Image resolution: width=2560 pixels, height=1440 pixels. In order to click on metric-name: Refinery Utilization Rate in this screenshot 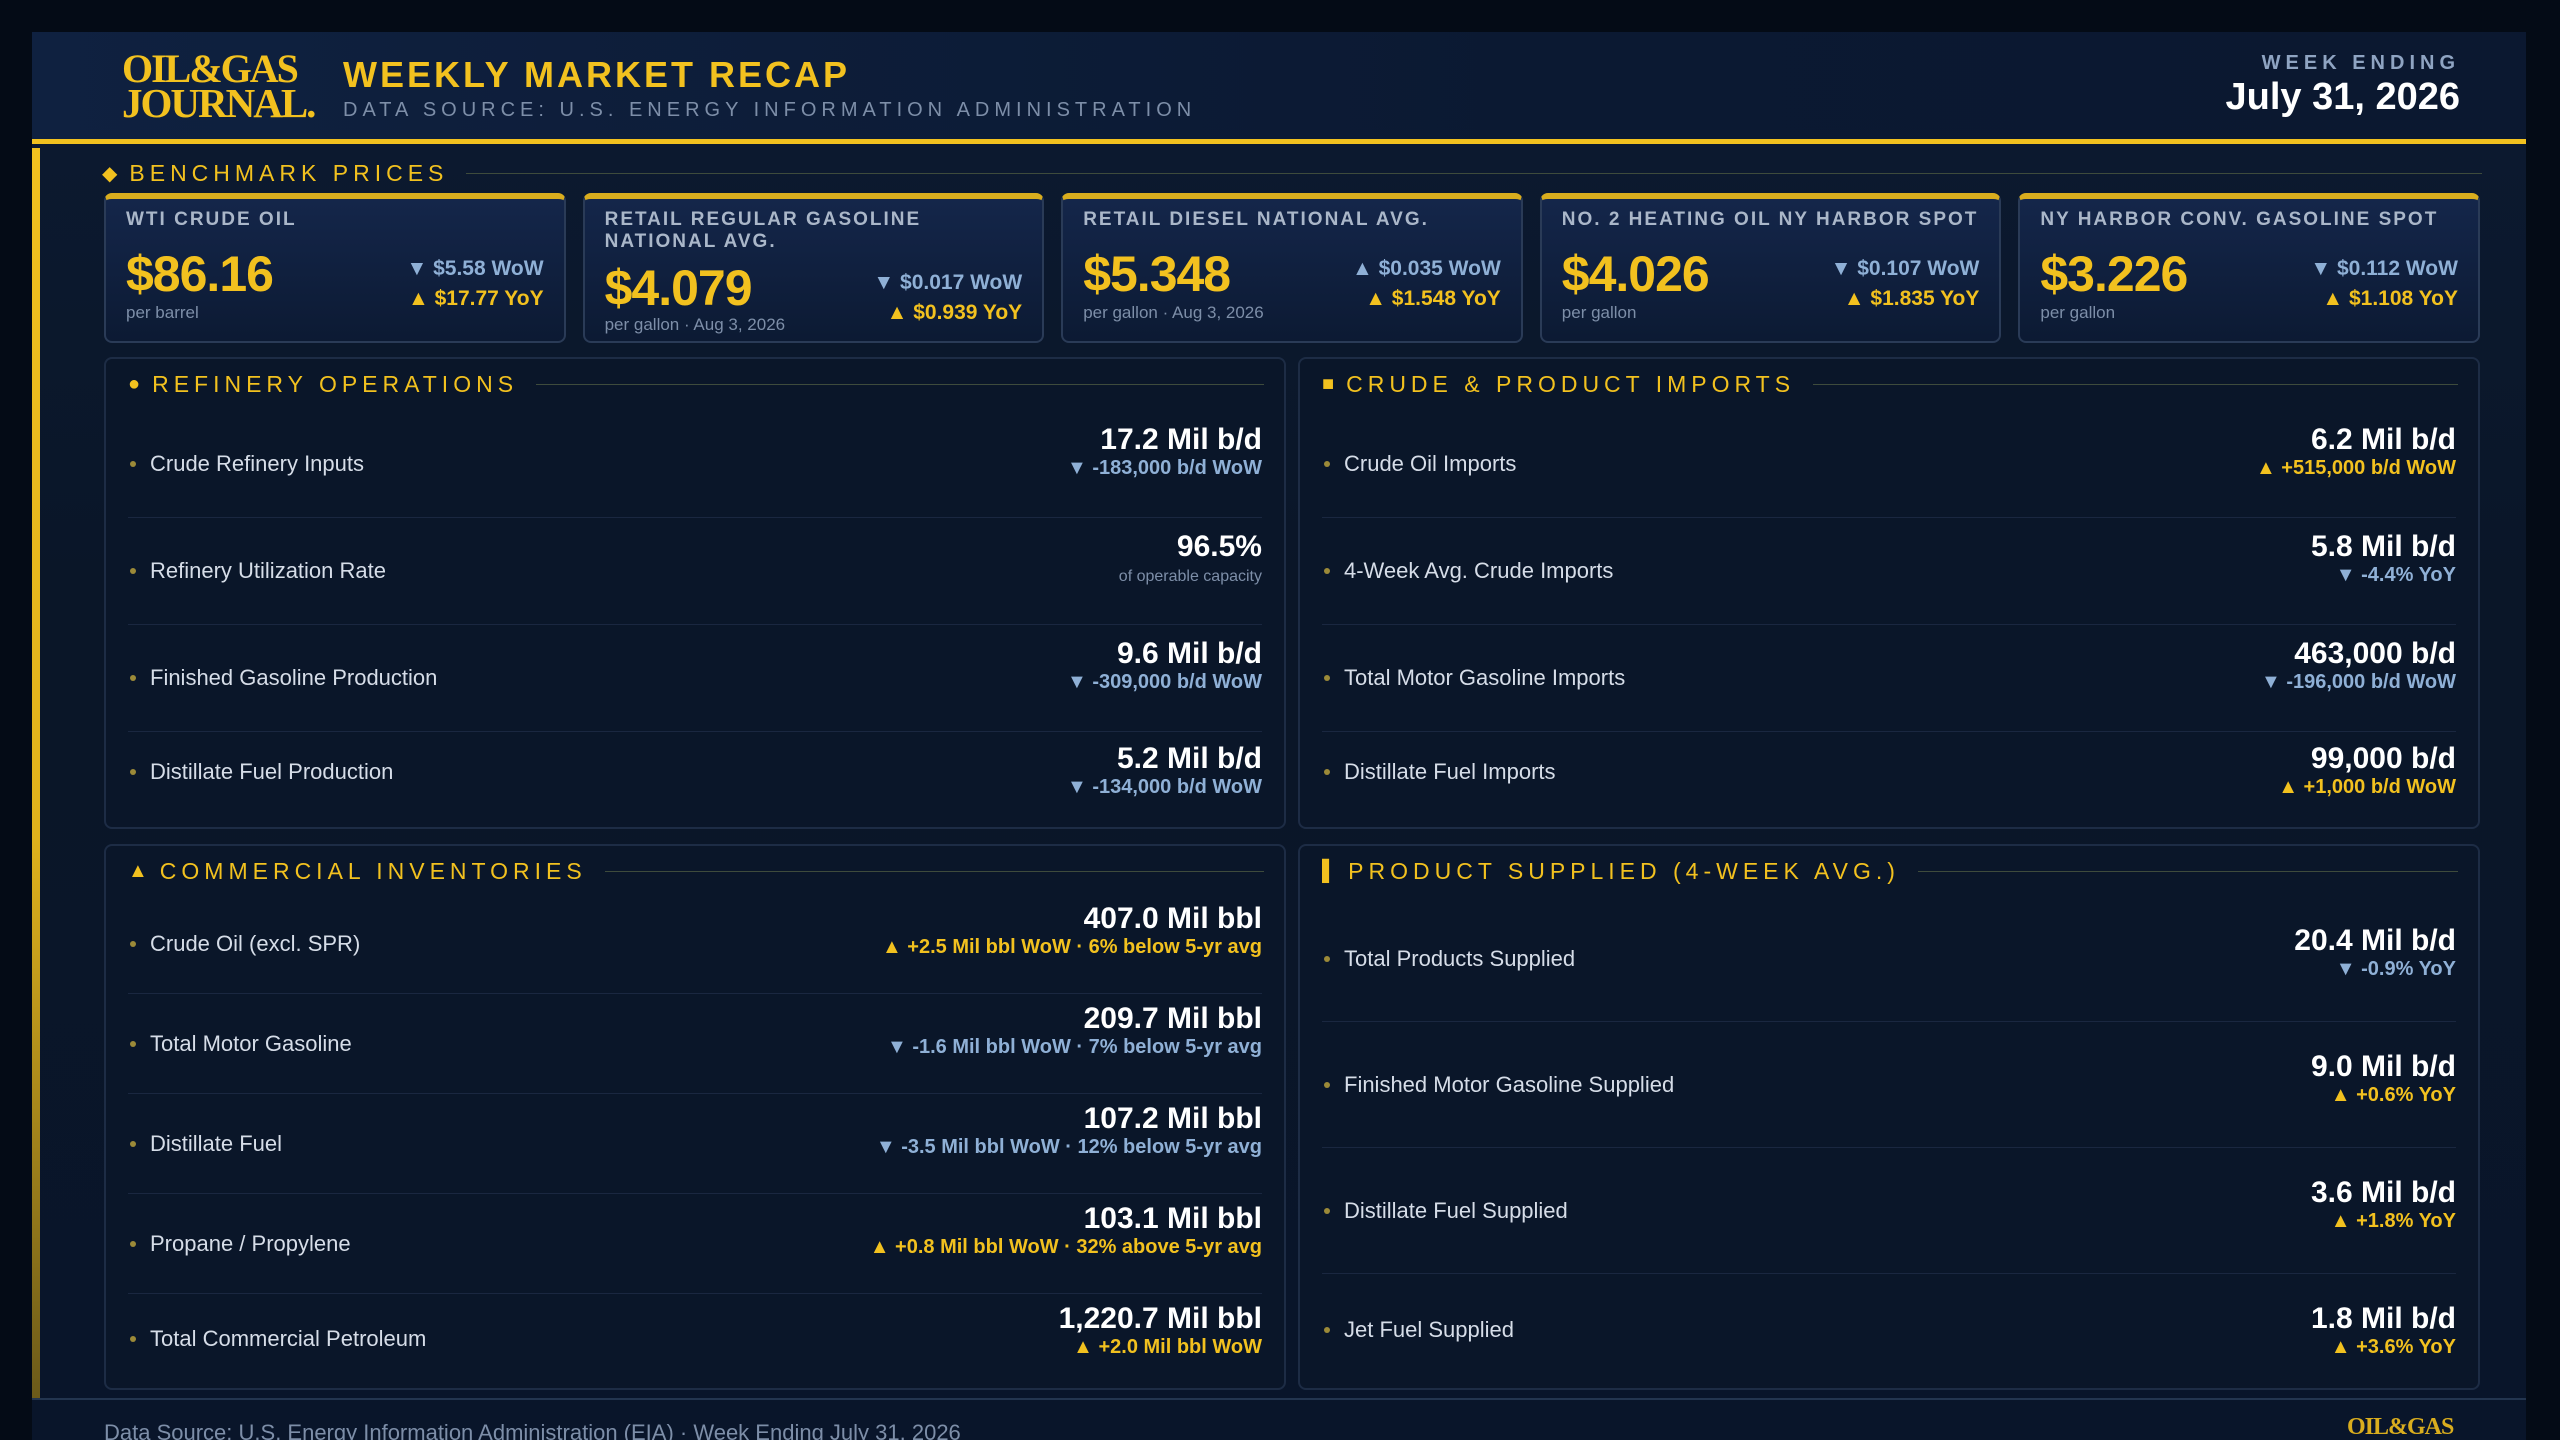, I will do `click(268, 570)`.